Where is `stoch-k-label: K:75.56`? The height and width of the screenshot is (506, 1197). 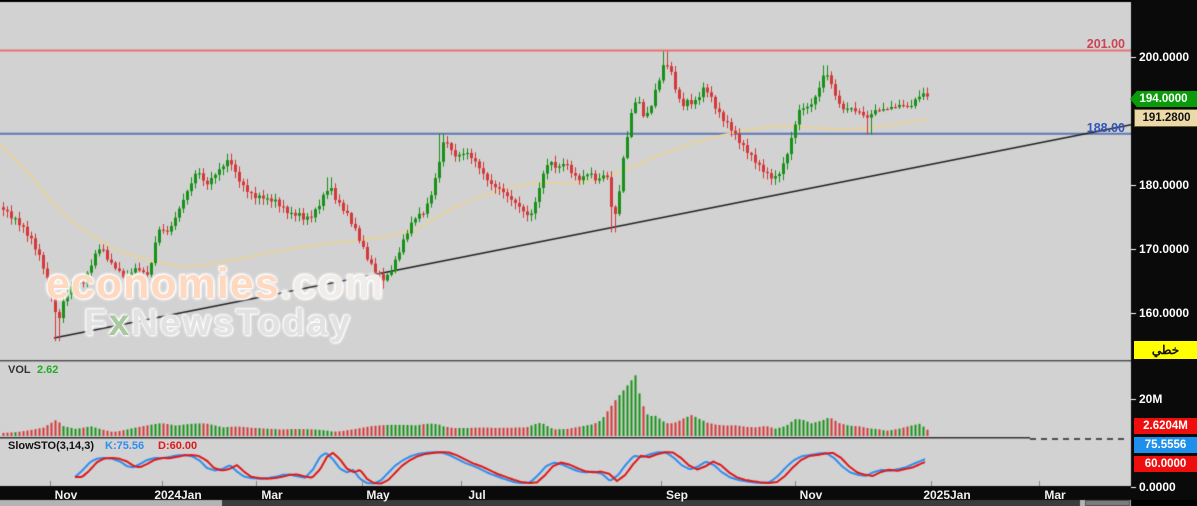
stoch-k-label: K:75.56 is located at coordinates (125, 446).